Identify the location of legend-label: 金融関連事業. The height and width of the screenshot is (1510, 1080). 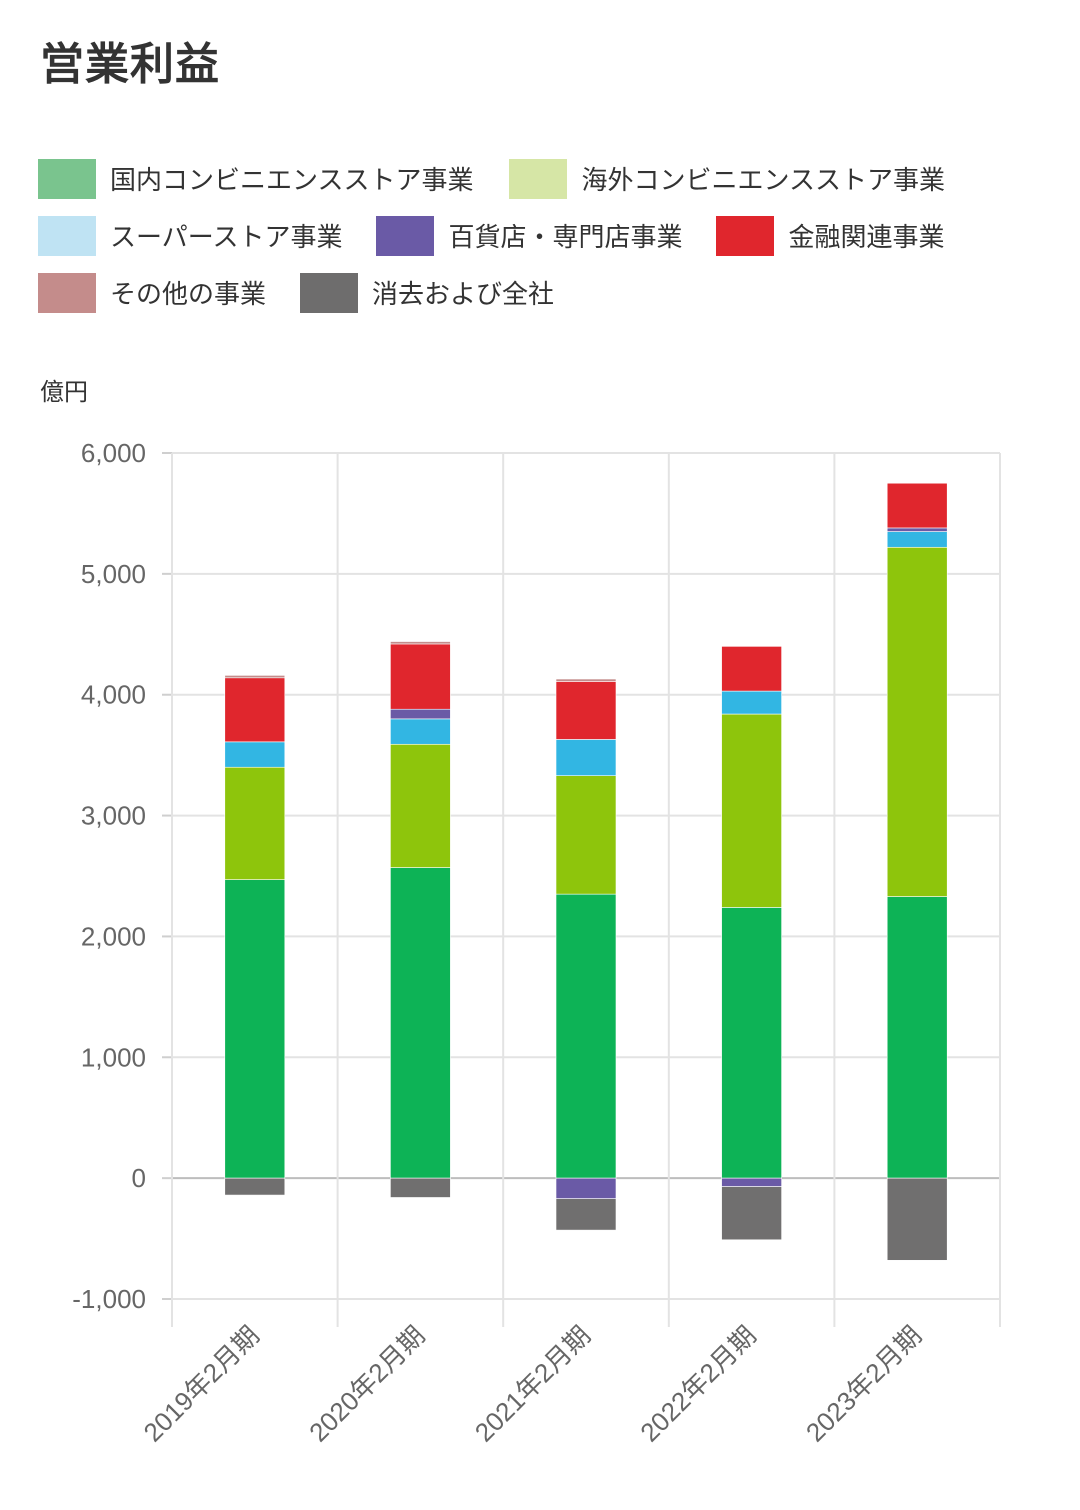
(866, 238).